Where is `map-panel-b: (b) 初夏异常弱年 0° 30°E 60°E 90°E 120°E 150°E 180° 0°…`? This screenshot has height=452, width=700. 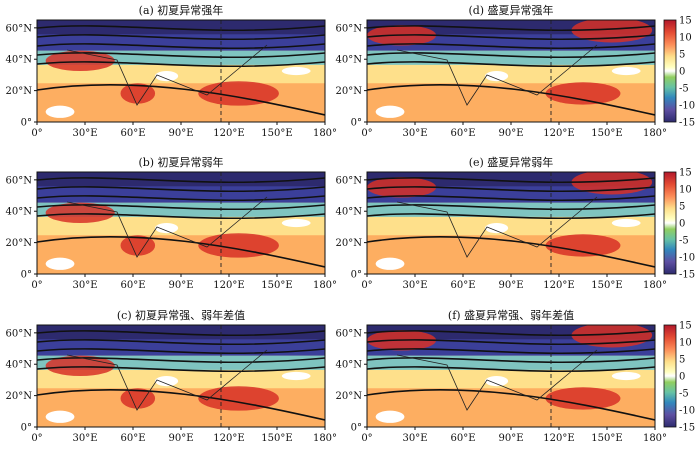 map-panel-b: (b) 初夏异常弱年 0° 30°E 60°E 90°E 120°E 150°E 180° 0°… is located at coordinates (172, 223).